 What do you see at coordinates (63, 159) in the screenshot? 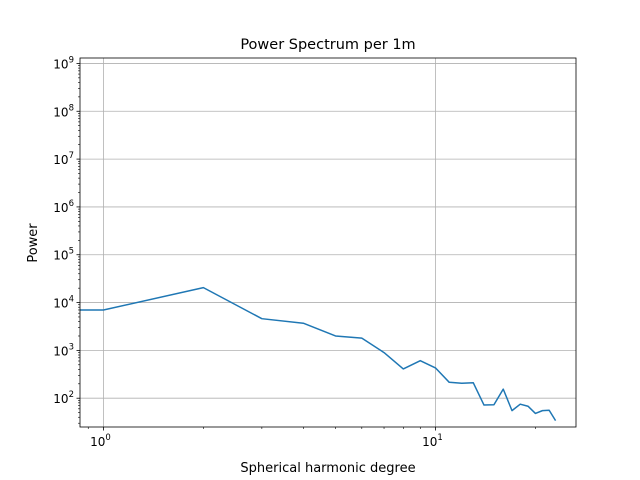
I see `y-tick-label: 10⁷` at bounding box center [63, 159].